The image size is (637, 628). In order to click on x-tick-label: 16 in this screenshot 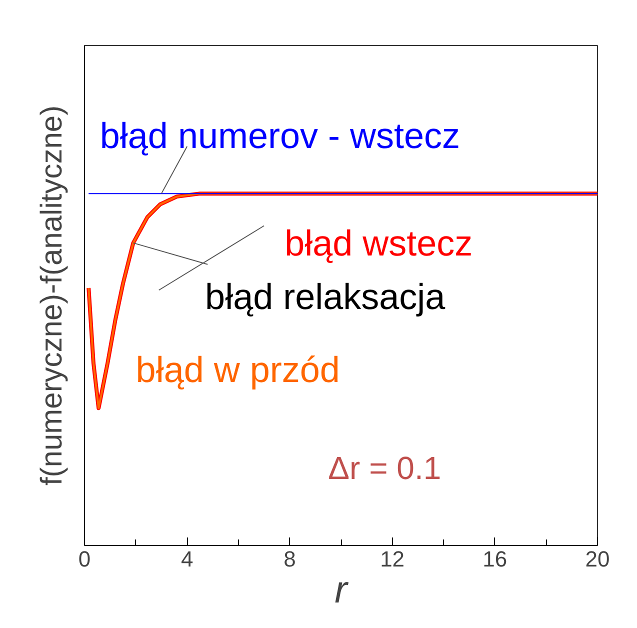, I will do `click(495, 559)`.